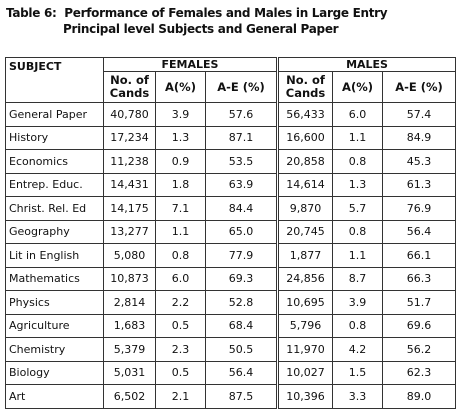  Describe the element at coordinates (129, 161) in the screenshot. I see `value-cell: 11,238` at that location.